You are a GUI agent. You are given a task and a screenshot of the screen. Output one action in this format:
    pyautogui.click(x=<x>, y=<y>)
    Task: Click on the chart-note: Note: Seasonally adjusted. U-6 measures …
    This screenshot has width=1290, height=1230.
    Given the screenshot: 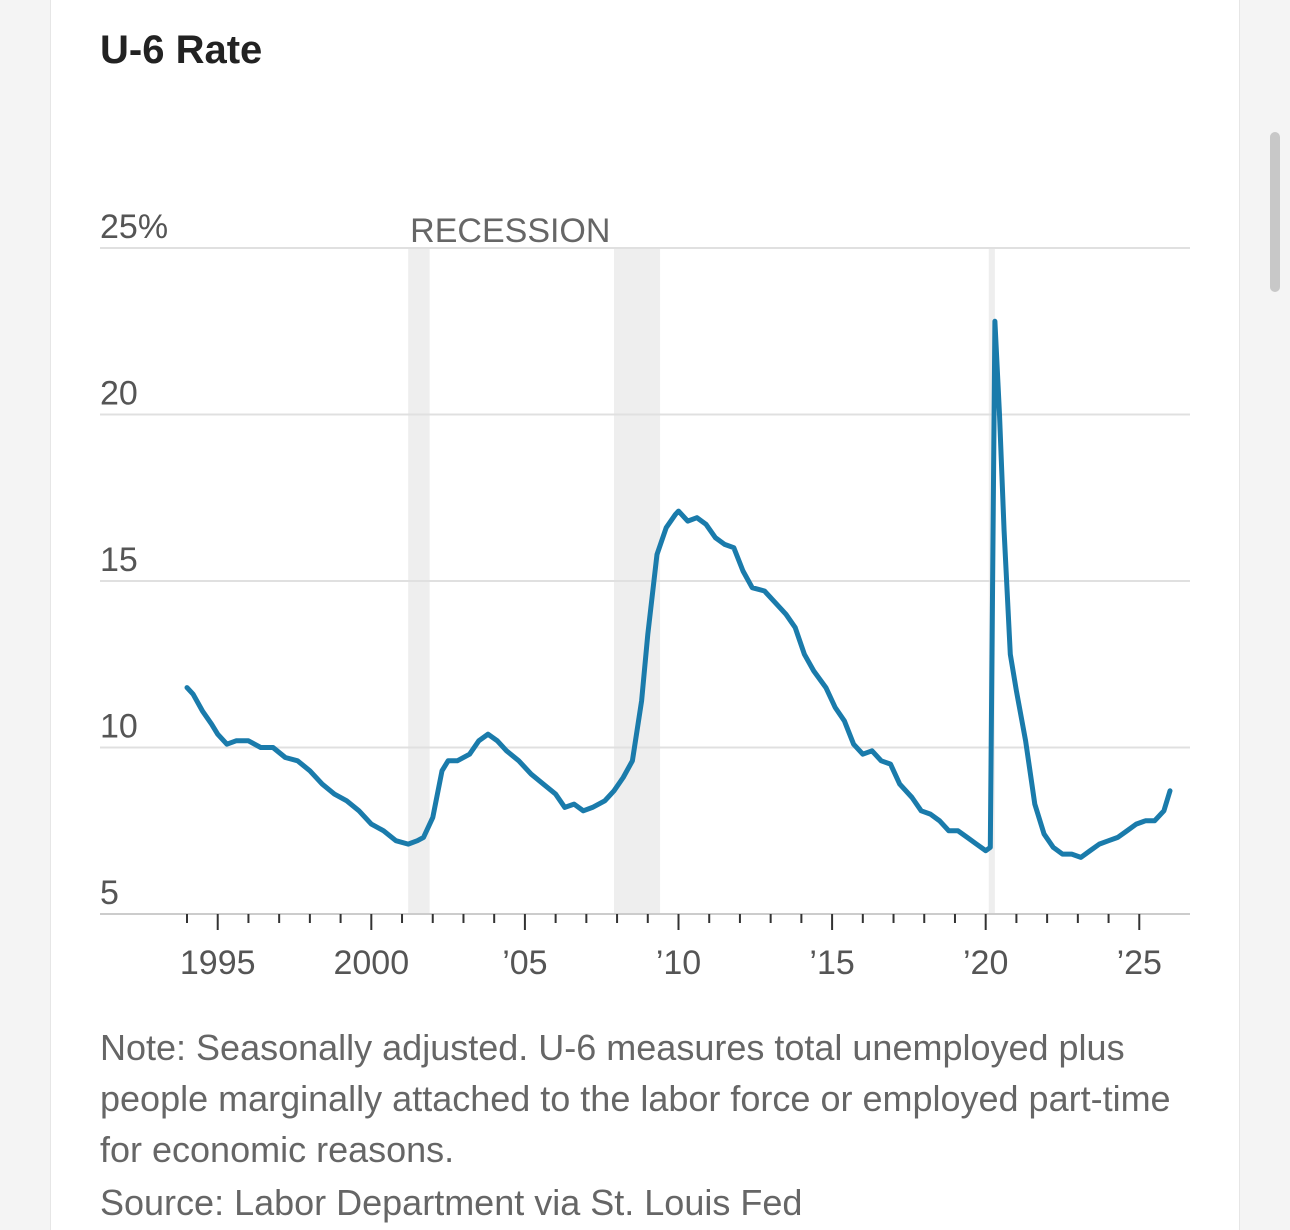 What is the action you would take?
    pyautogui.click(x=635, y=1098)
    